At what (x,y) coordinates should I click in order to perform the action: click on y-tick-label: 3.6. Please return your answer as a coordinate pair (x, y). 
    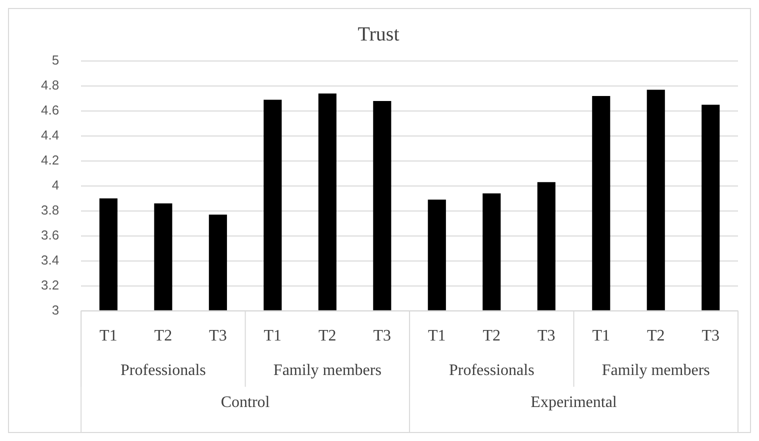
    Looking at the image, I should click on (50, 234).